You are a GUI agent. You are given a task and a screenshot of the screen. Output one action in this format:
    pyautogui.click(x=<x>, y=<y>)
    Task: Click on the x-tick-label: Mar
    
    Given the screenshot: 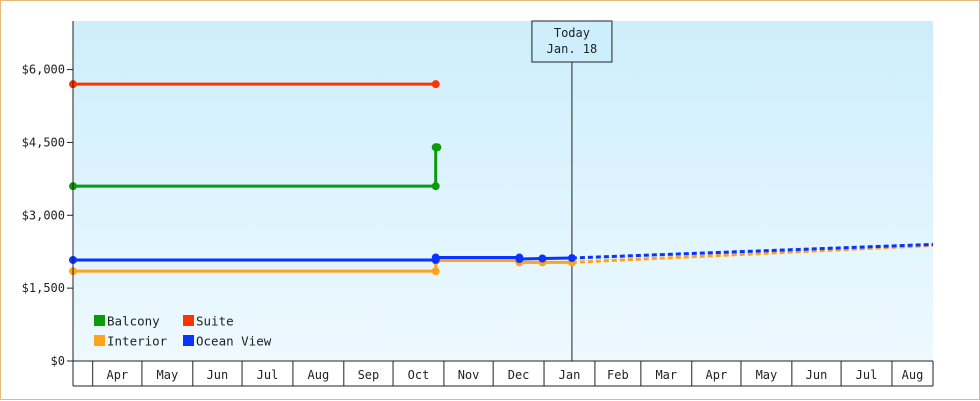 What is the action you would take?
    pyautogui.click(x=666, y=375)
    